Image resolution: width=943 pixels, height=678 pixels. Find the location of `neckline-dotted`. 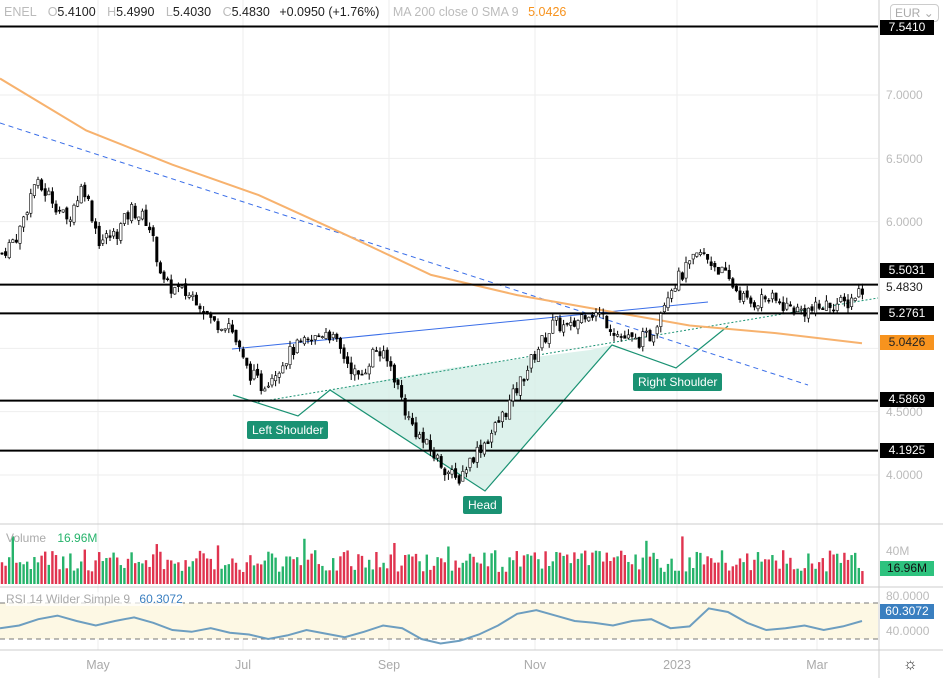

neckline-dotted is located at coordinates (568, 350).